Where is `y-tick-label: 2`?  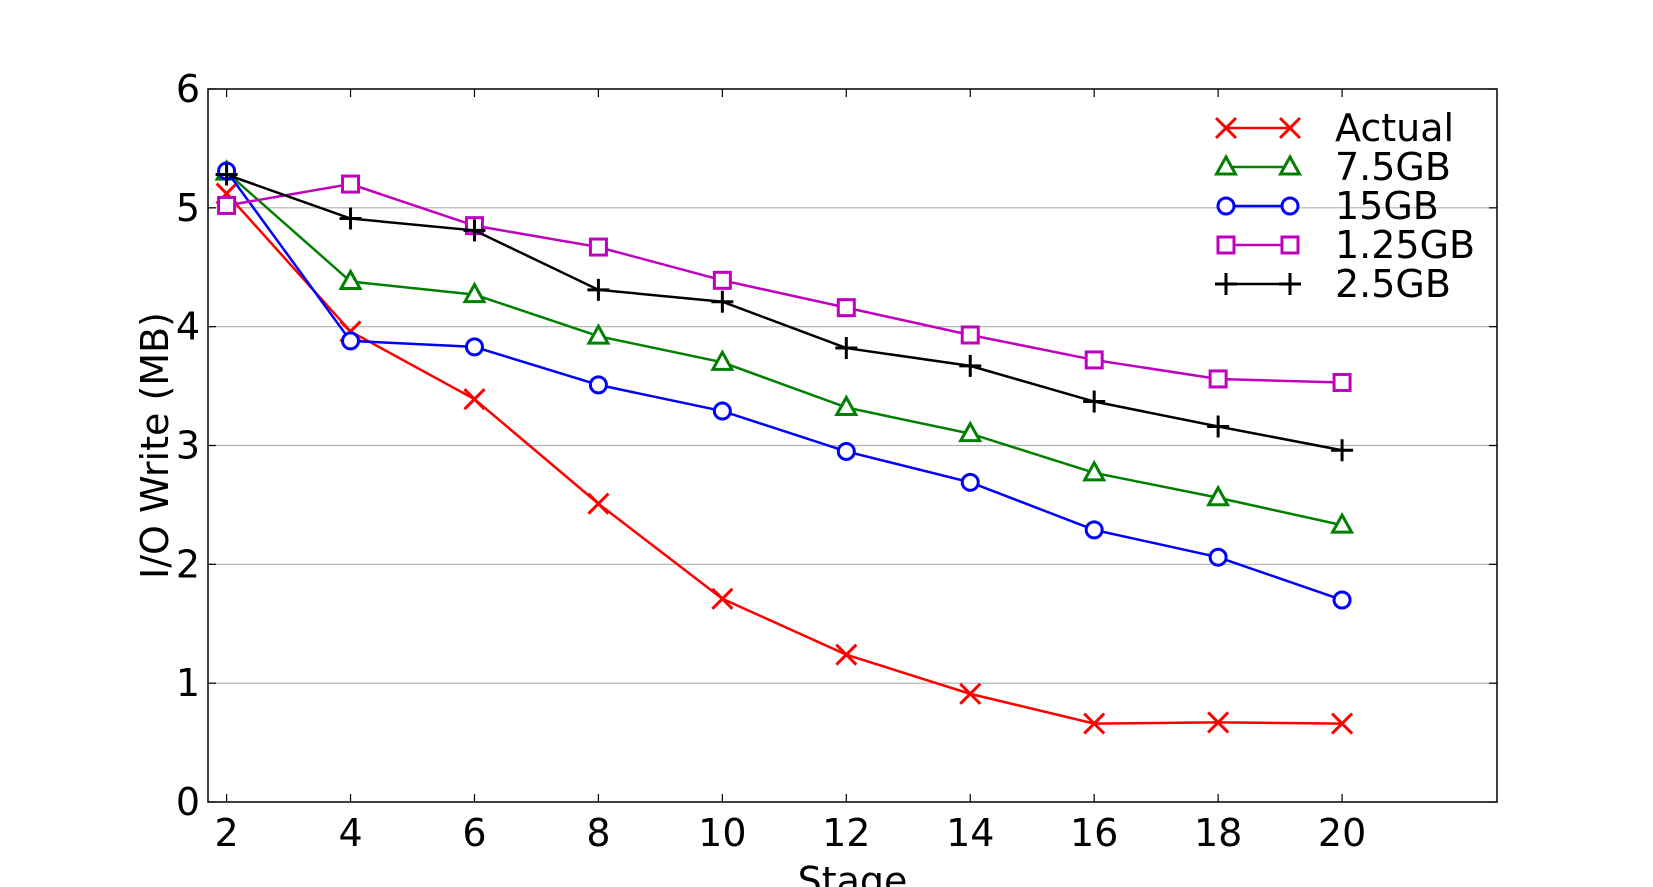
y-tick-label: 2 is located at coordinates (188, 564).